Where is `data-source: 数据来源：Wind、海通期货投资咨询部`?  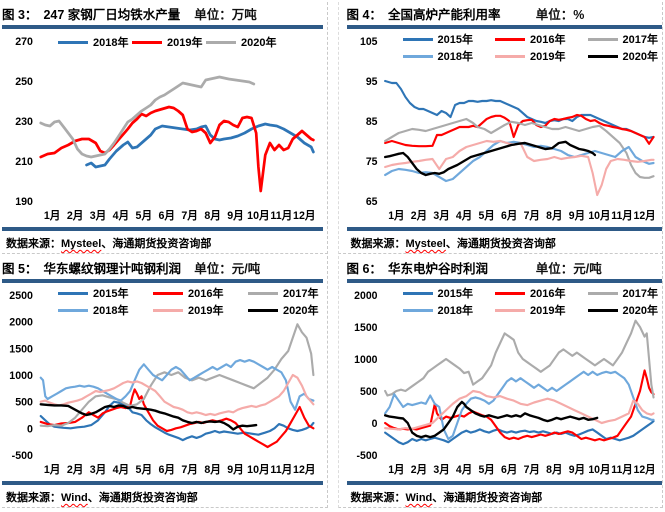
data-source: 数据来源：Wind、海通期货投资咨询部 is located at coordinates (505, 495).